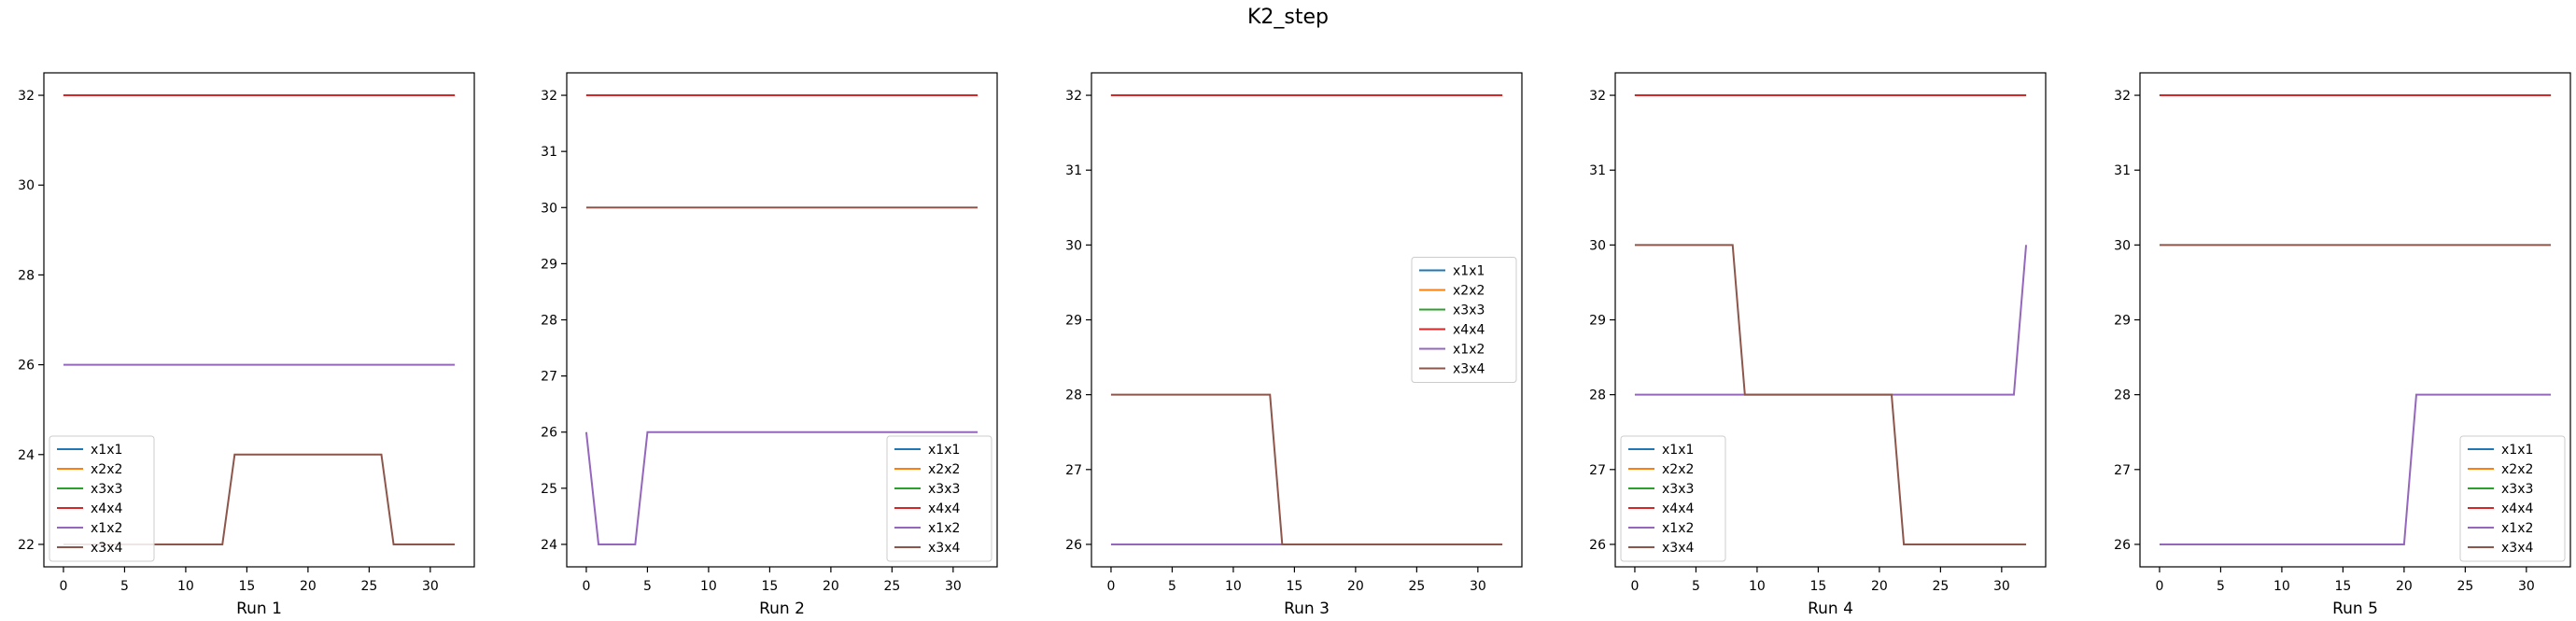  I want to click on figure-title: K2_step, so click(1287, 17).